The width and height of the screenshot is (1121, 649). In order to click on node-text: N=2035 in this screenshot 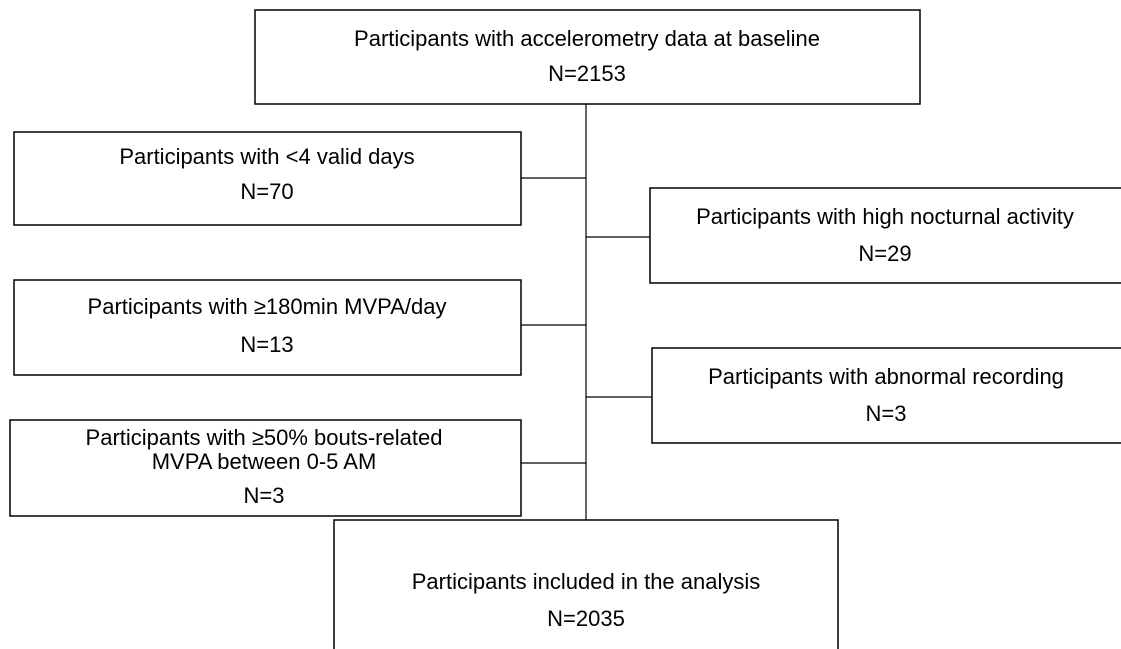, I will do `click(586, 618)`.